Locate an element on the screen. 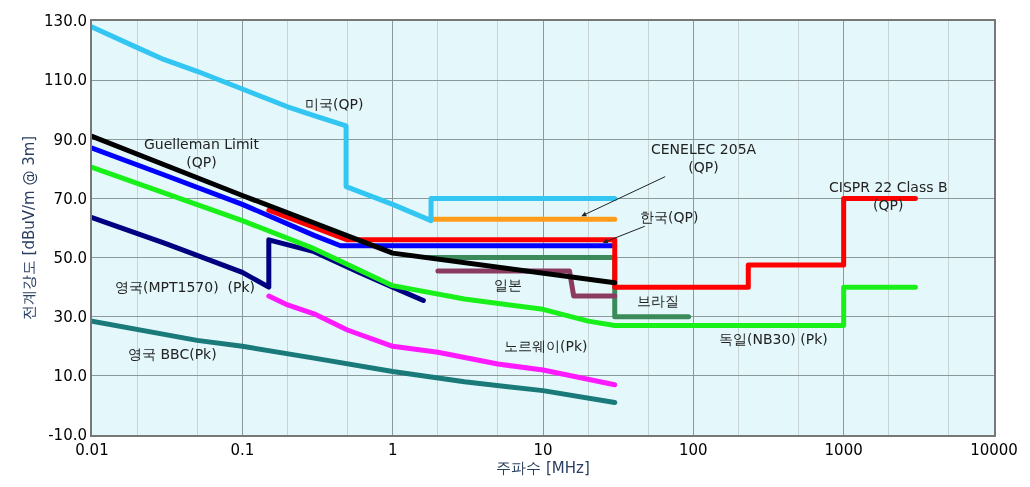 This screenshot has width=1030, height=487. annotation: Guelleman Limit (QP) is located at coordinates (202, 153).